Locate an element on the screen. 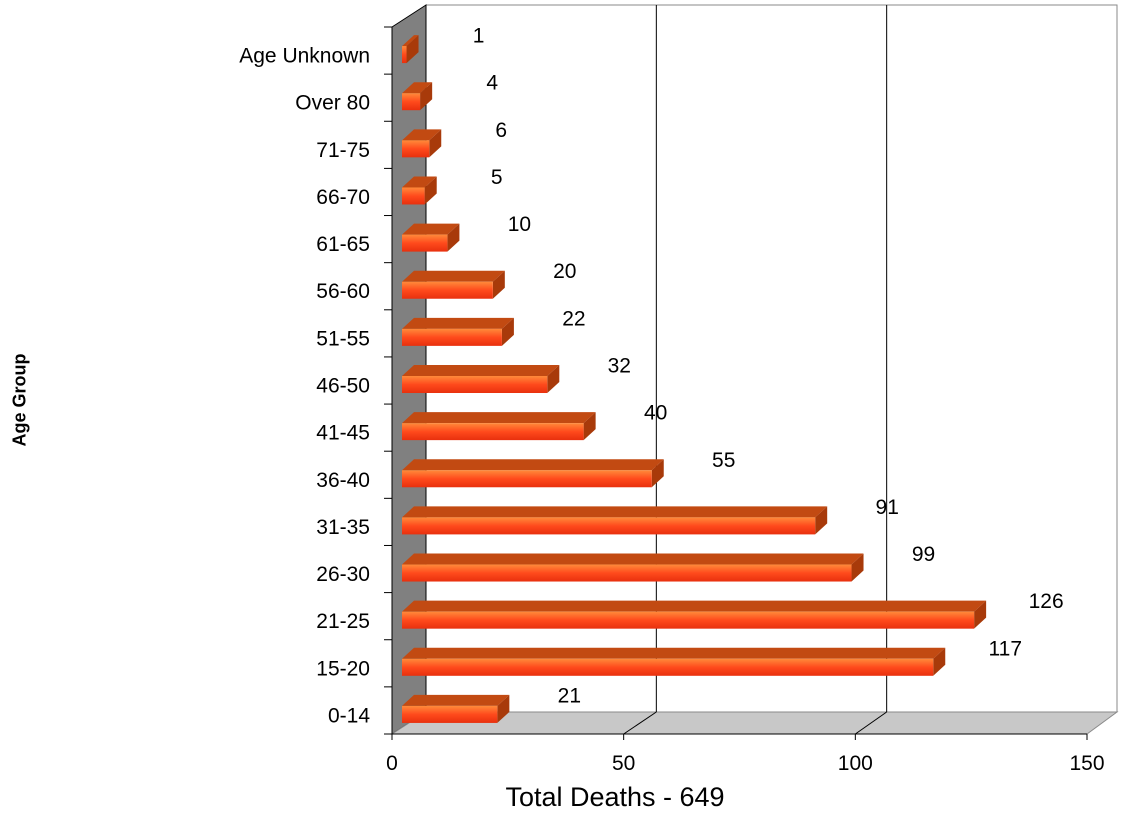 Image resolution: width=1121 pixels, height=818 pixels. data-label: 10 is located at coordinates (519, 224).